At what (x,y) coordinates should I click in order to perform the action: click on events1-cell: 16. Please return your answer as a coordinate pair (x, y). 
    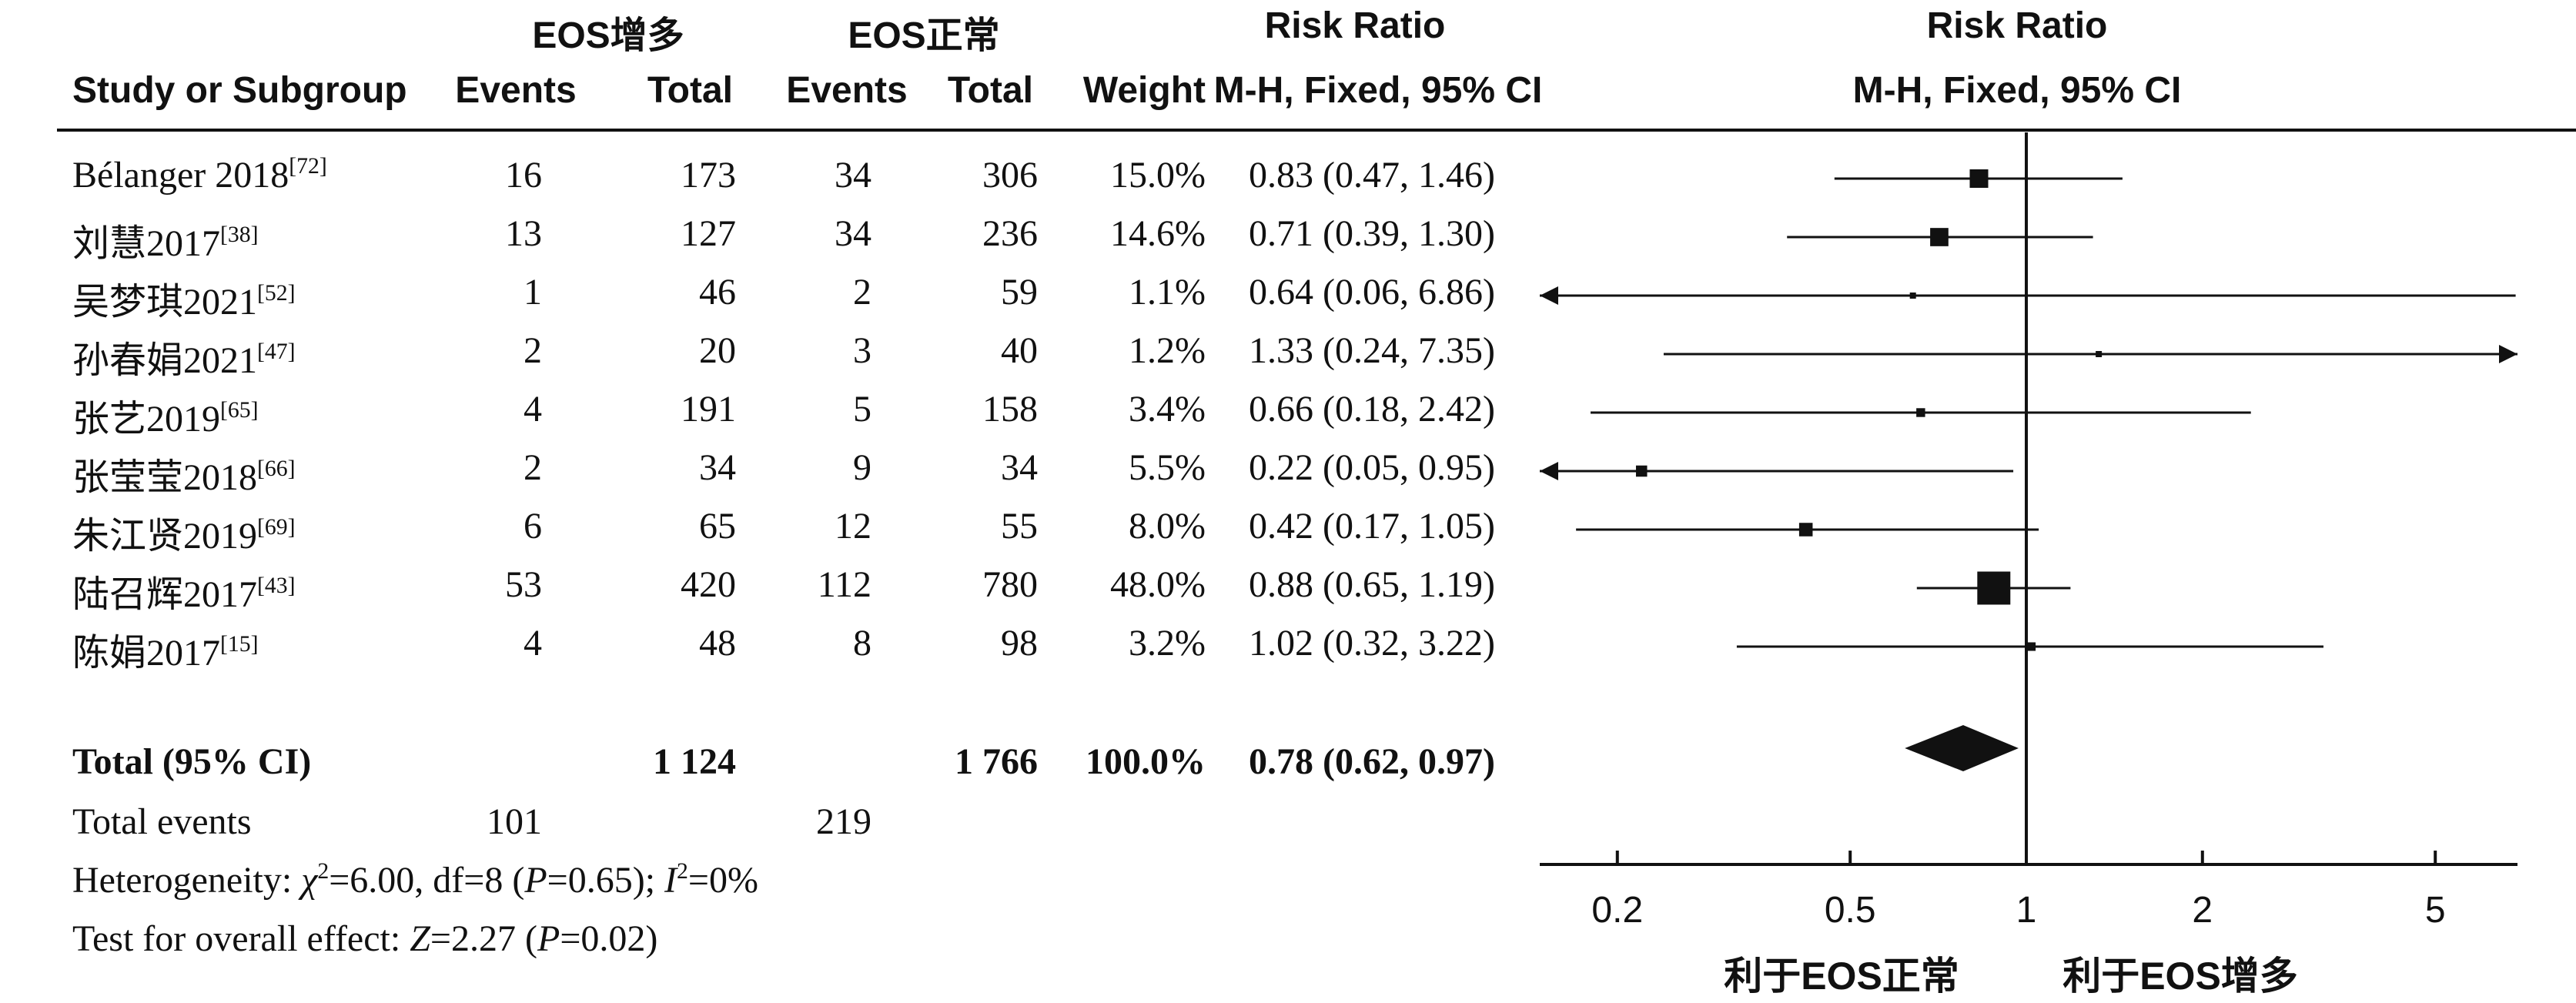
    Looking at the image, I should click on (523, 175).